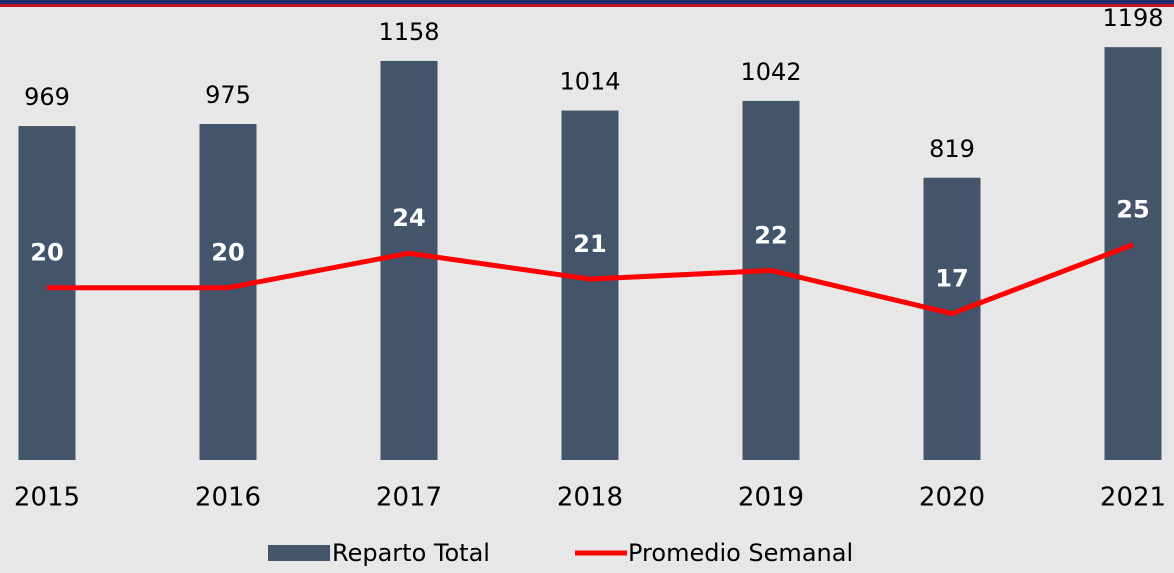  Describe the element at coordinates (590, 498) in the screenshot. I see `x-tick-label: 2018` at that location.